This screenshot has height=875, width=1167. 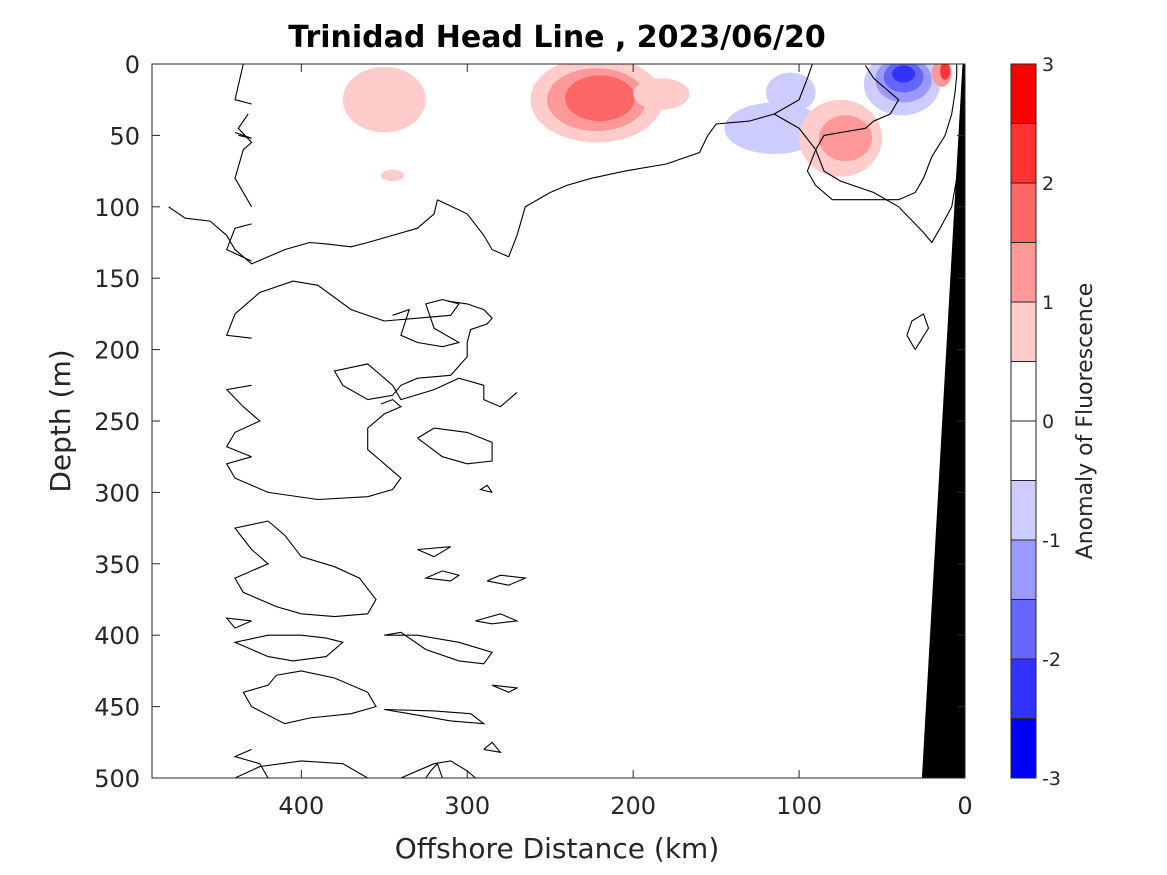 What do you see at coordinates (1051, 660) in the screenshot?
I see `colorbar-tick-label: -2` at bounding box center [1051, 660].